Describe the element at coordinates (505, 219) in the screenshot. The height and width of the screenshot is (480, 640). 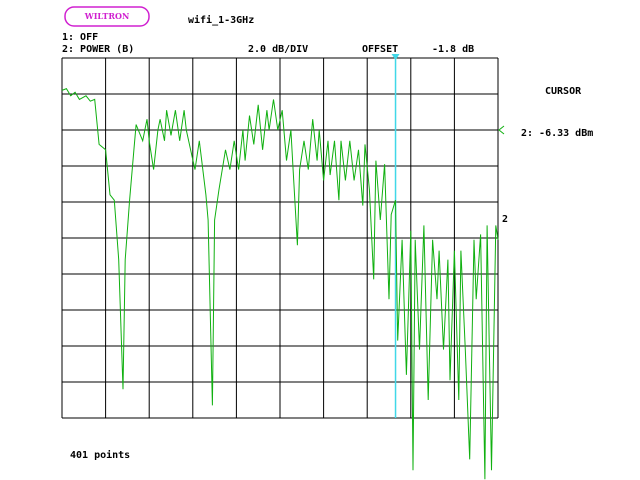
I see `trace-label: 2` at that location.